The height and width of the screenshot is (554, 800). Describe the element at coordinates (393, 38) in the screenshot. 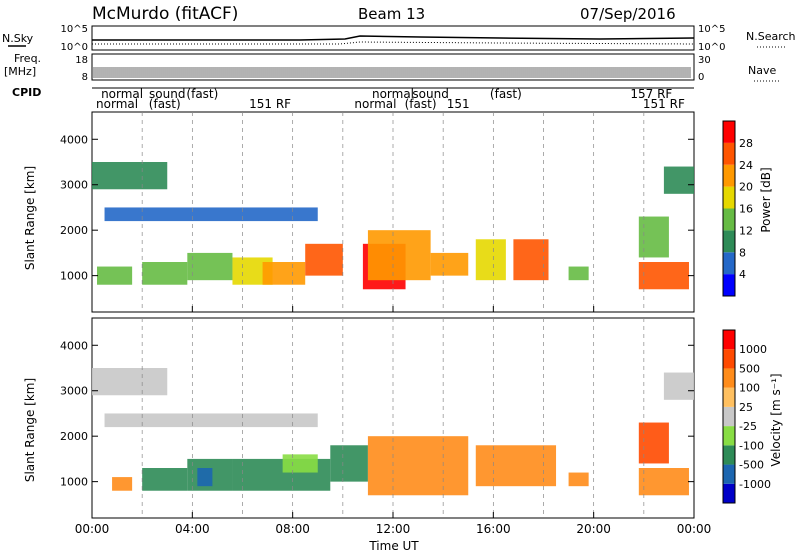

I see `noise-sky-line` at that location.